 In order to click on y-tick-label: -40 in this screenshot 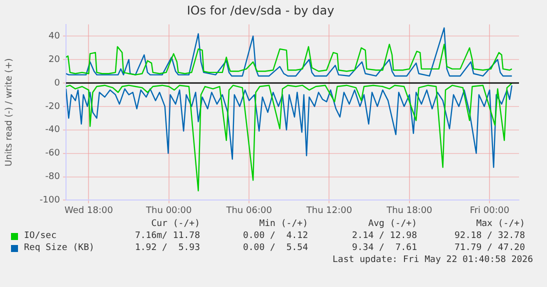, I will do `click(52, 130)`.